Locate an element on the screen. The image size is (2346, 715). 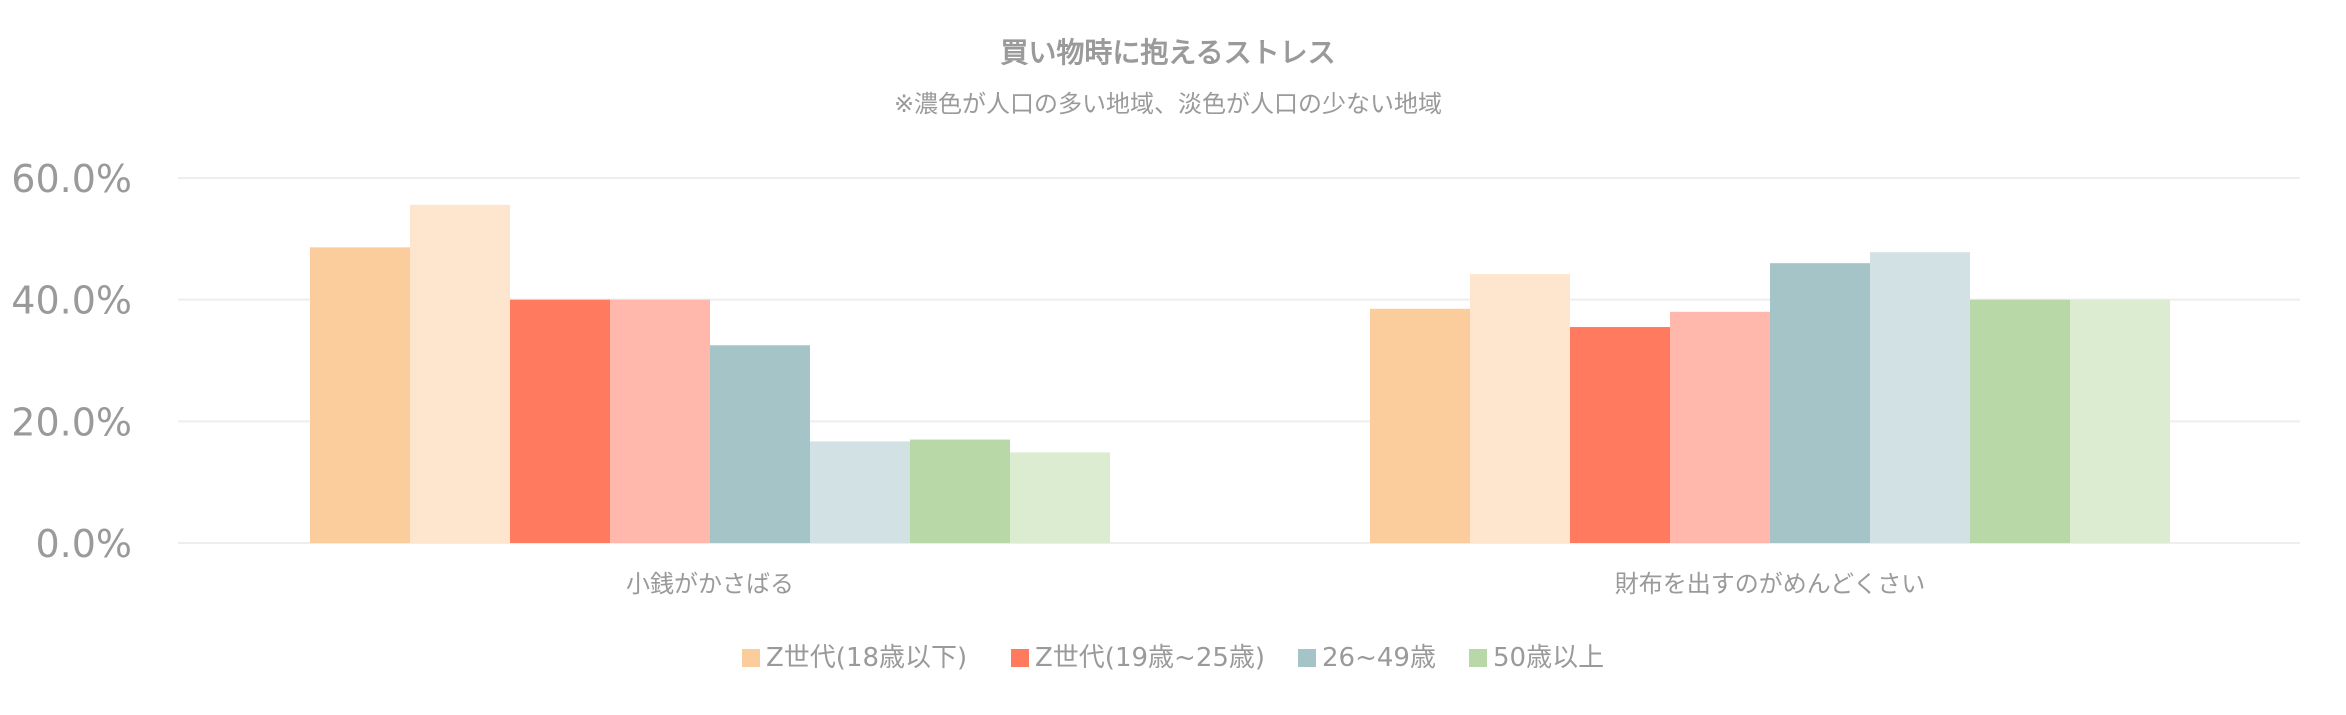
legend-item: Z世代(18歳以下) is located at coordinates (854, 658).